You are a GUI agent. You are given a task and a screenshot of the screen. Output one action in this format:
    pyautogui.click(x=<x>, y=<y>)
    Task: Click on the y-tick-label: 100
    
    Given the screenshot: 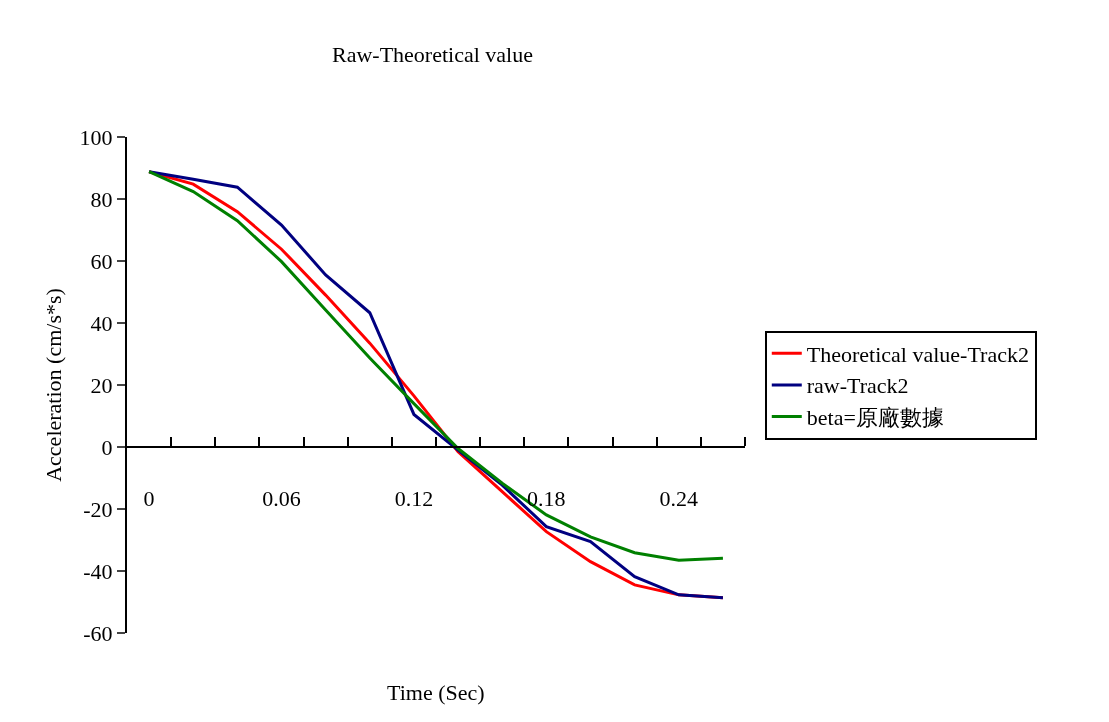 What is the action you would take?
    pyautogui.click(x=96, y=137)
    